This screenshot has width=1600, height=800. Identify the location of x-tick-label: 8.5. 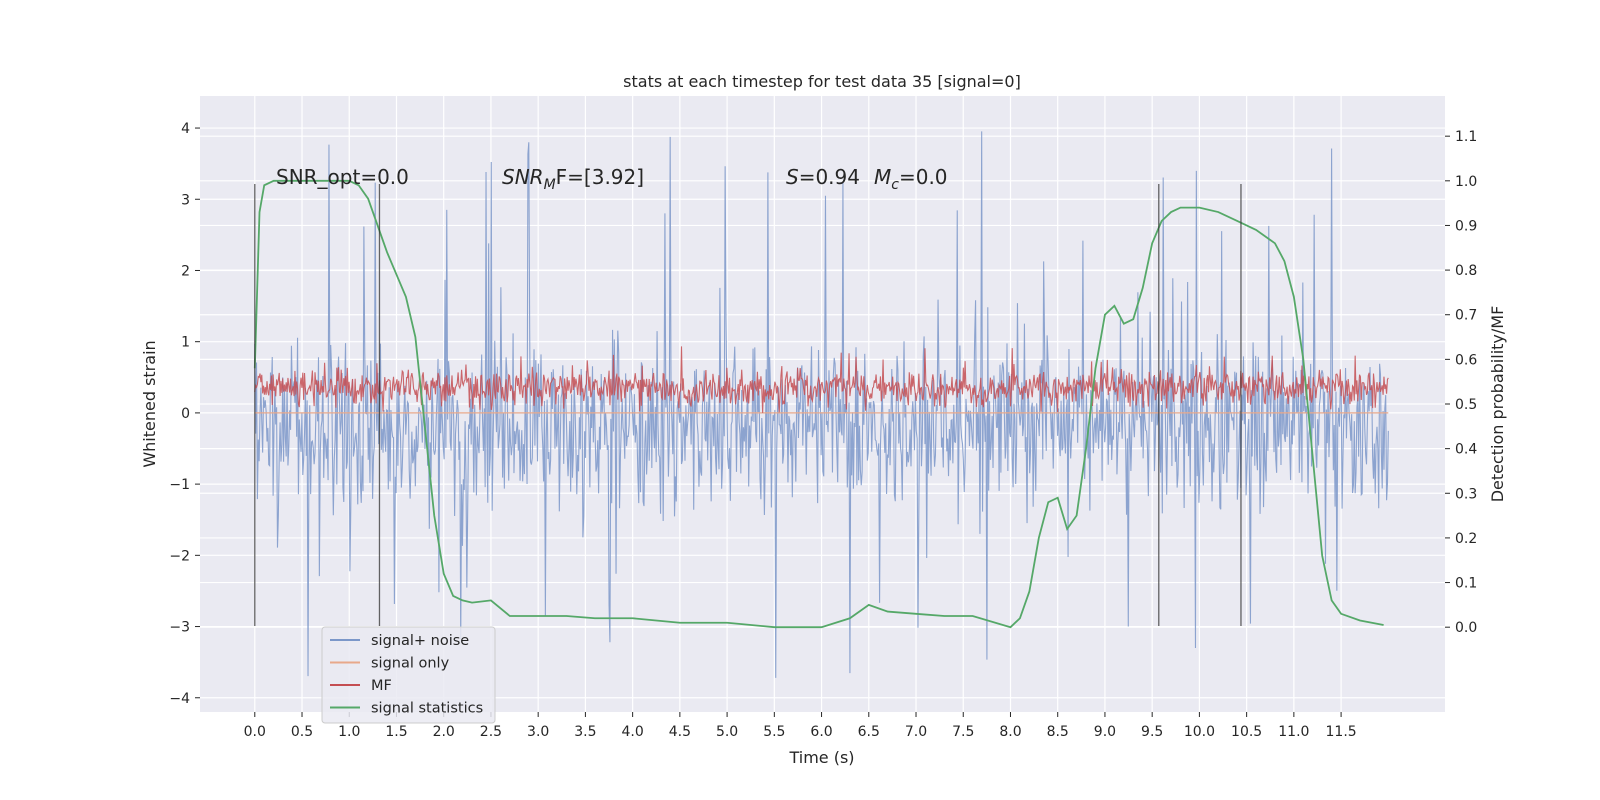
(1058, 732).